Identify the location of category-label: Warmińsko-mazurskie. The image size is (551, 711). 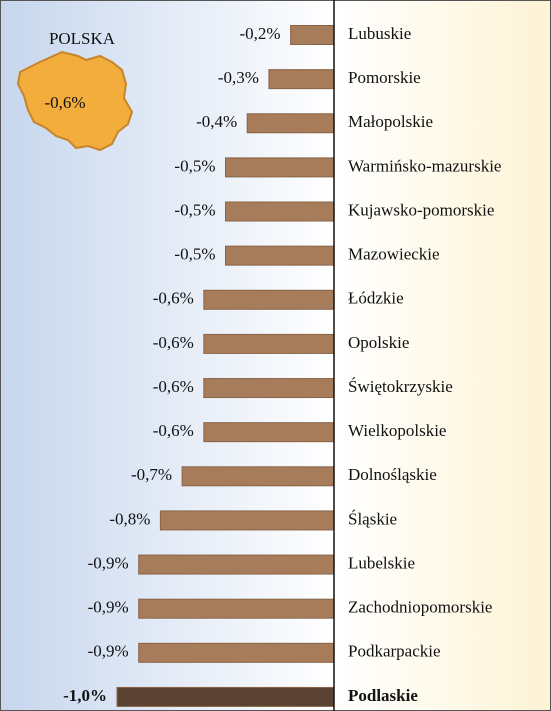
(424, 165).